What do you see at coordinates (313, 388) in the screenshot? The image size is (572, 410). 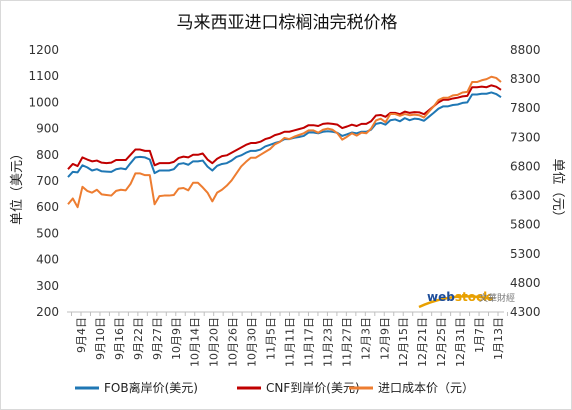 I see `legend-label: CNF到岸价(美元)` at bounding box center [313, 388].